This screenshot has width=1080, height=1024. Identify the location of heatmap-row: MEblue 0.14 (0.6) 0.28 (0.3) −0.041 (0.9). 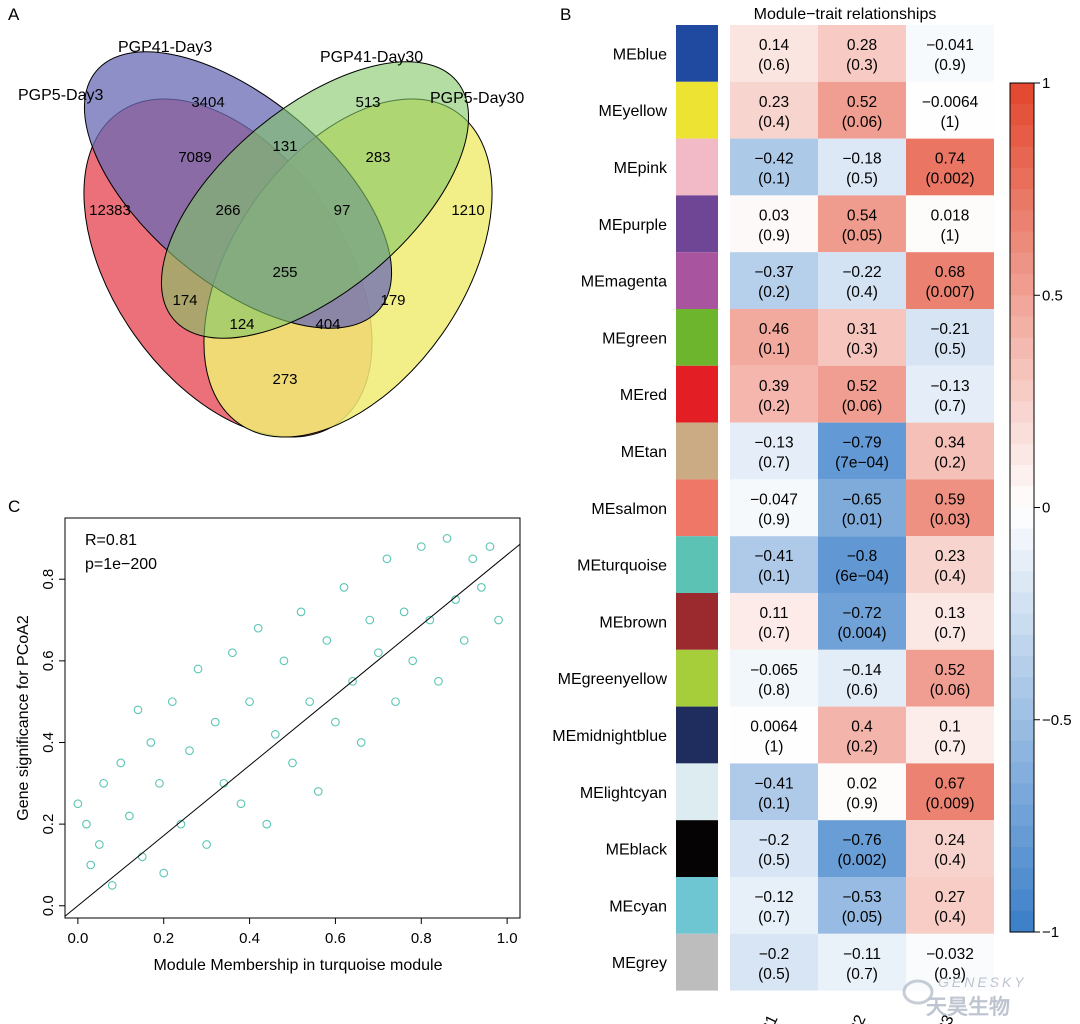
(803, 53).